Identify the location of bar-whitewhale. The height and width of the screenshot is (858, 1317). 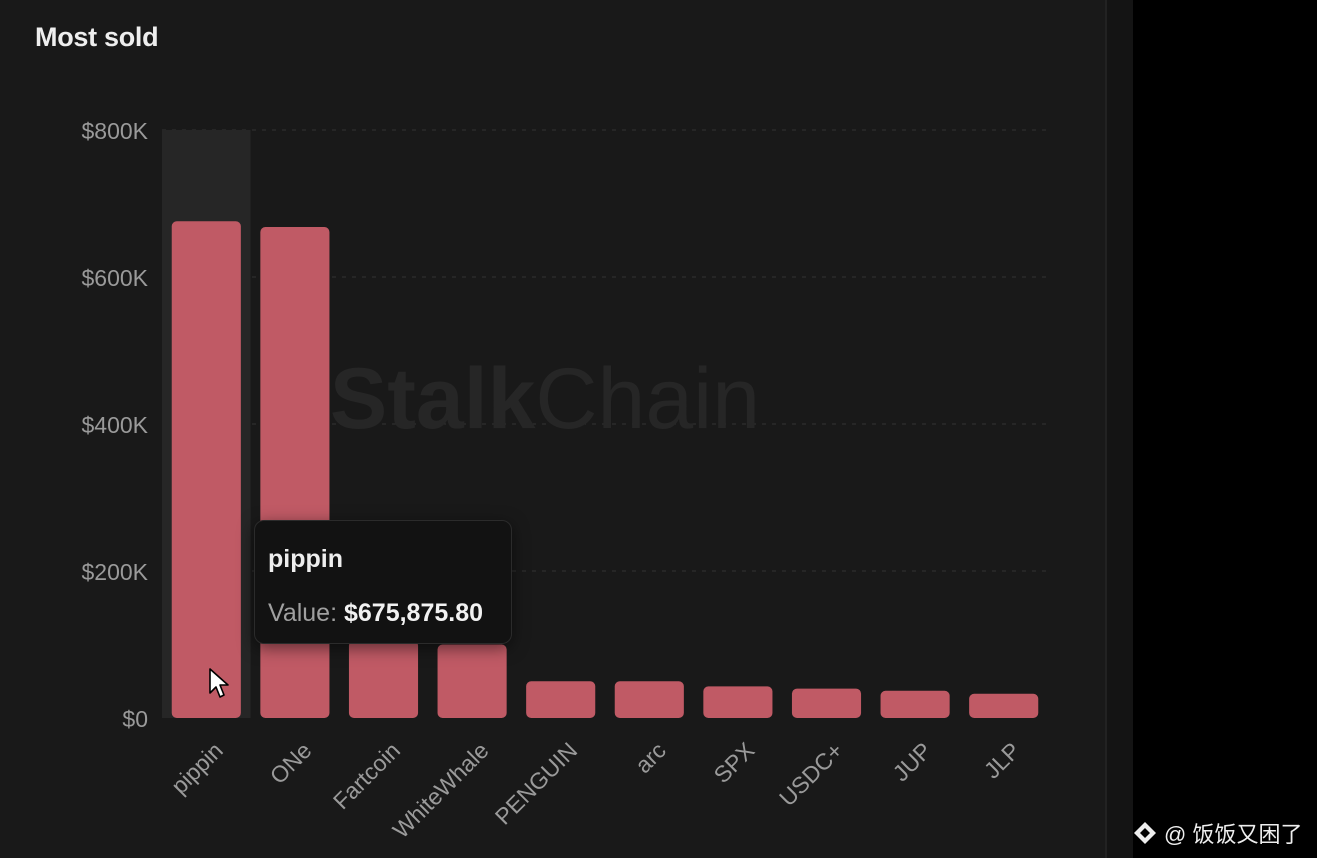
(472, 681).